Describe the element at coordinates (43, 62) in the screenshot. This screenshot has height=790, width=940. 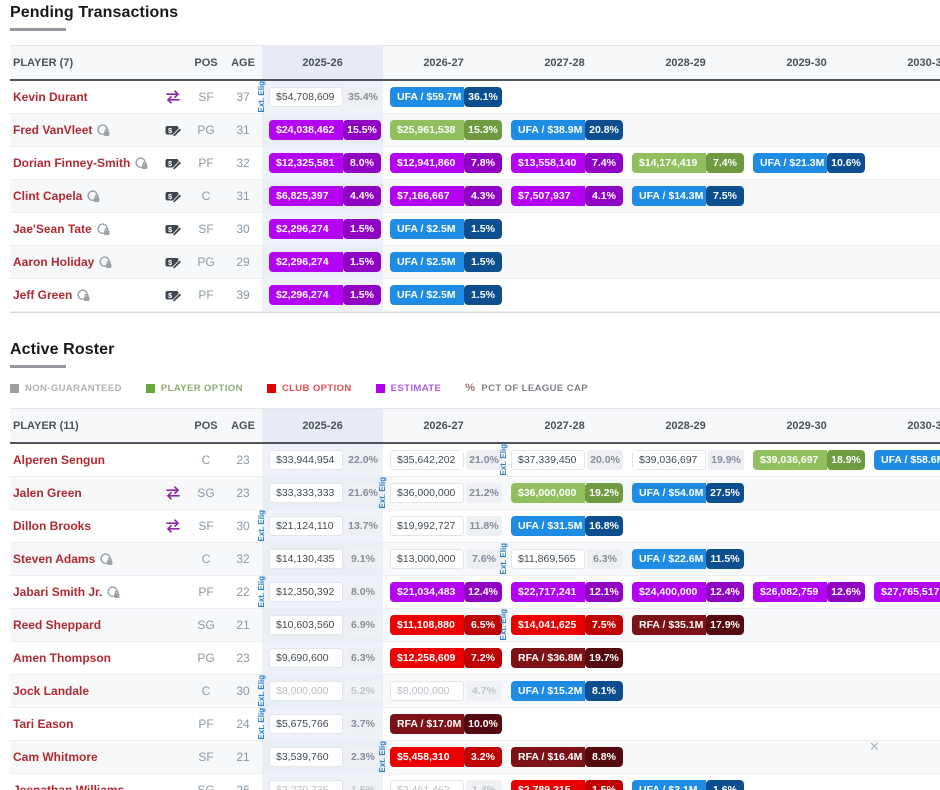
I see `player-column-header: PLAYER (7)` at that location.